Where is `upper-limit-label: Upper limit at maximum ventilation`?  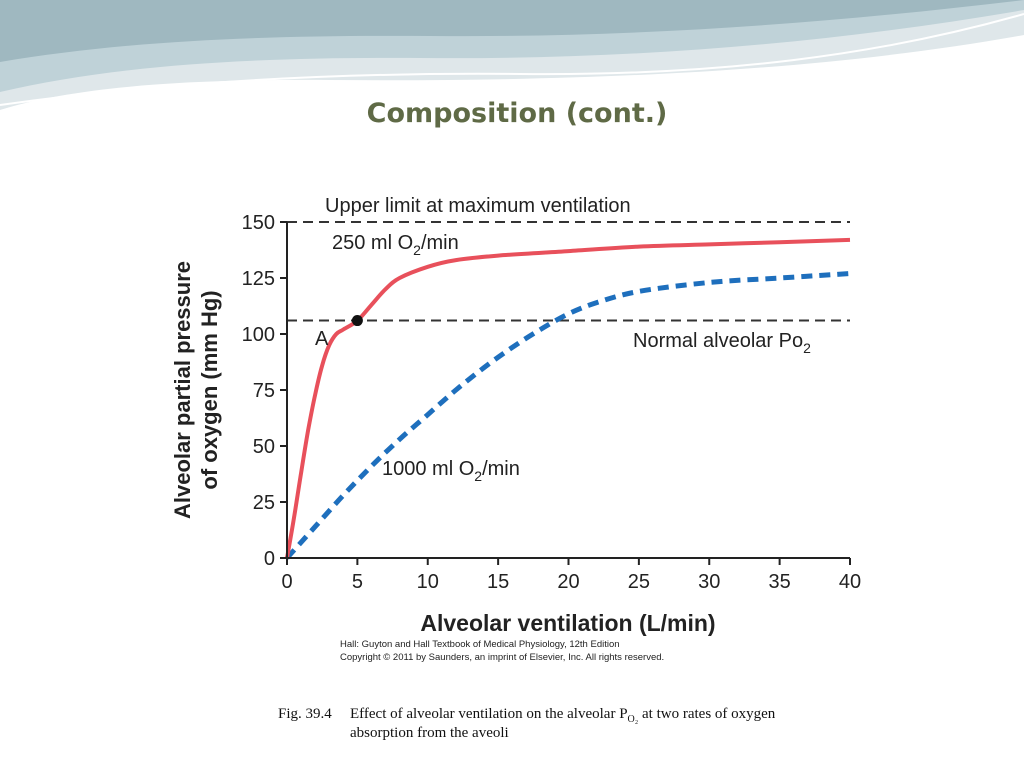
upper-limit-label: Upper limit at maximum ventilation is located at coordinates (478, 206).